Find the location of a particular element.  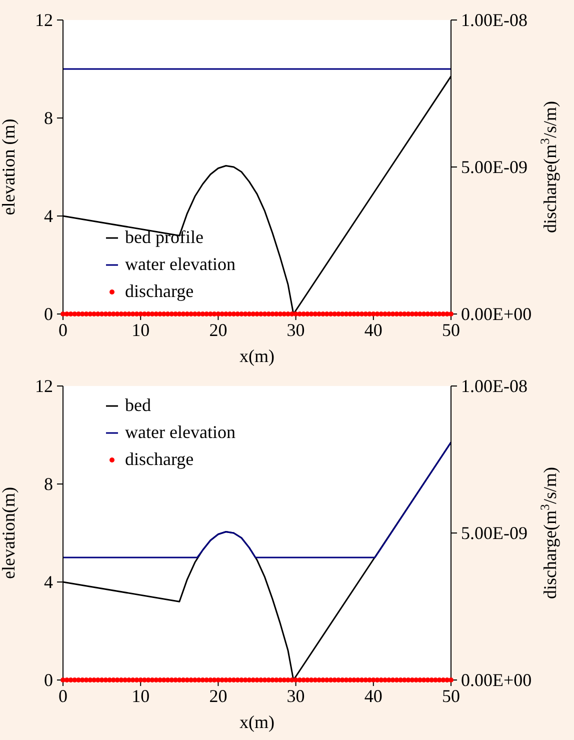

y-axis-title: elevation(m) is located at coordinates (9, 533).